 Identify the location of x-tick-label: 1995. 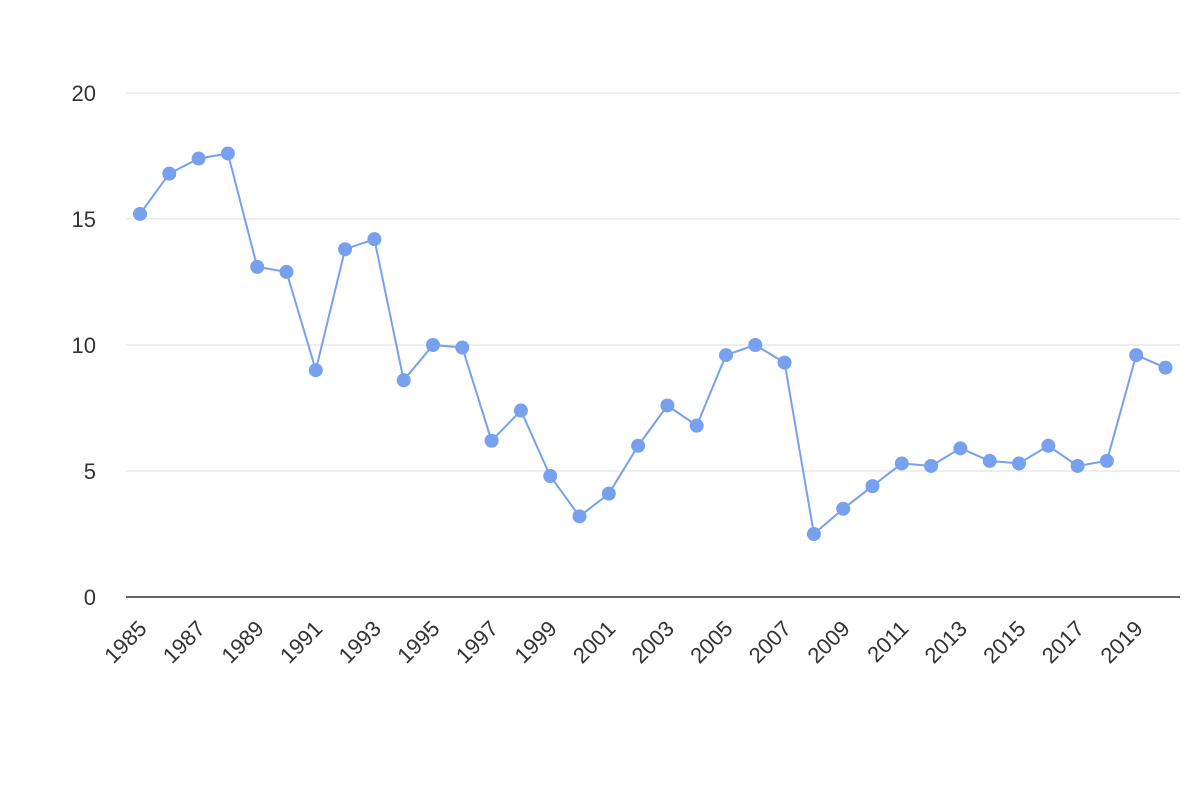
(418, 642).